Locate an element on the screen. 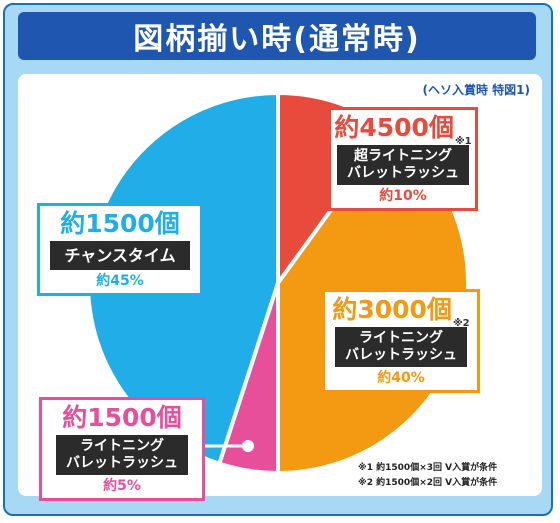 The height and width of the screenshot is (523, 560). slice-label-3: 約1500個 ライトニング バレットラッシュ 約5% is located at coordinates (122, 449).